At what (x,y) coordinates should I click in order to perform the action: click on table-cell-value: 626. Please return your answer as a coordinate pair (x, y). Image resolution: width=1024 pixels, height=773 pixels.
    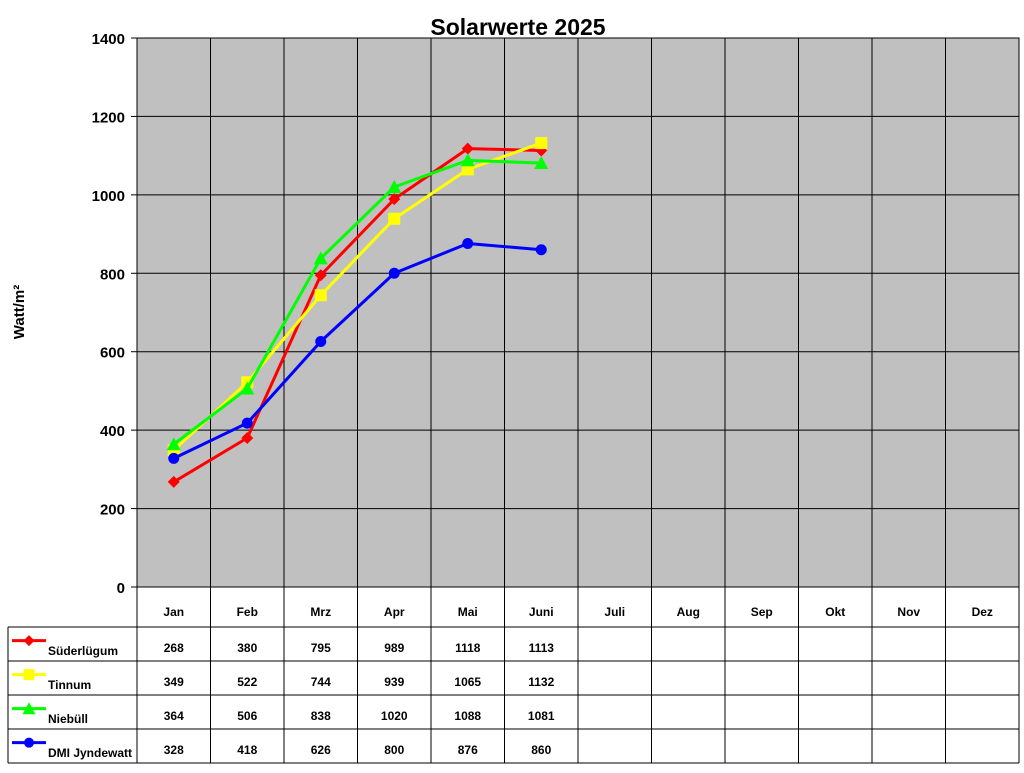
    Looking at the image, I should click on (321, 750).